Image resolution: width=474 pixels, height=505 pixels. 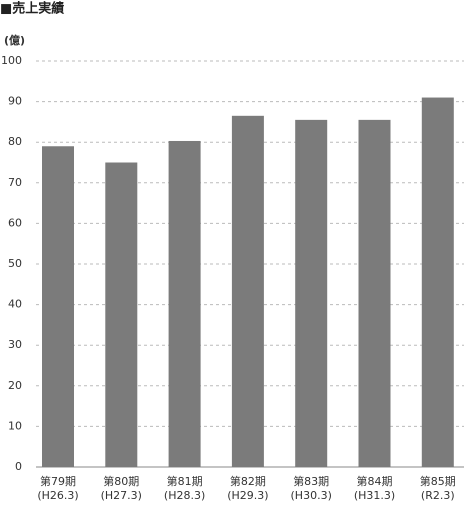 What do you see at coordinates (15, 141) in the screenshot?
I see `y-tick-label: 80` at bounding box center [15, 141].